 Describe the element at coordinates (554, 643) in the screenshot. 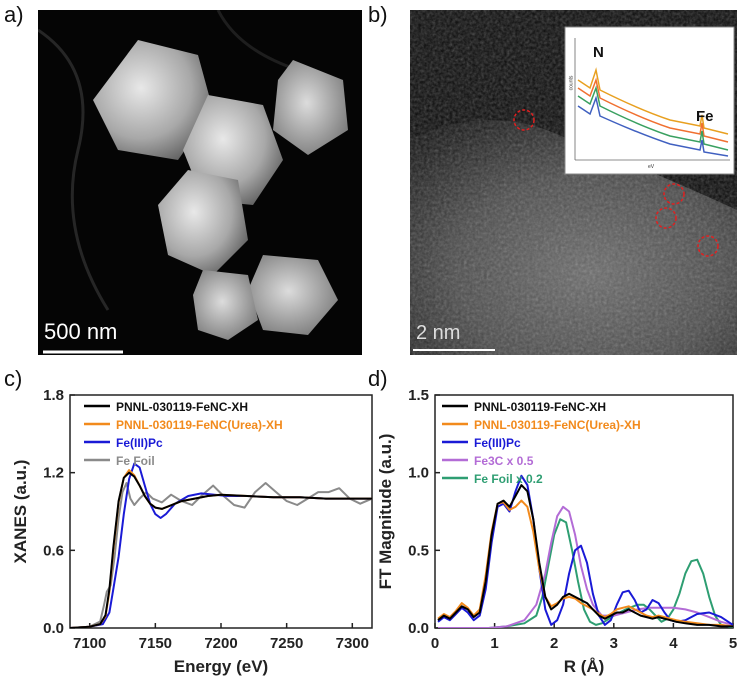

I see `ft-x-tick-label: 2` at that location.